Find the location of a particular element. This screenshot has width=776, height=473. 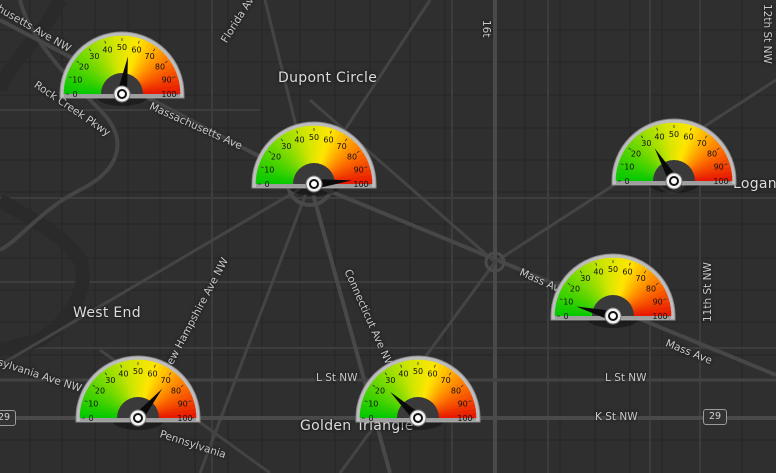

gauge-west-end-tick-label: 0 is located at coordinates (90, 418).